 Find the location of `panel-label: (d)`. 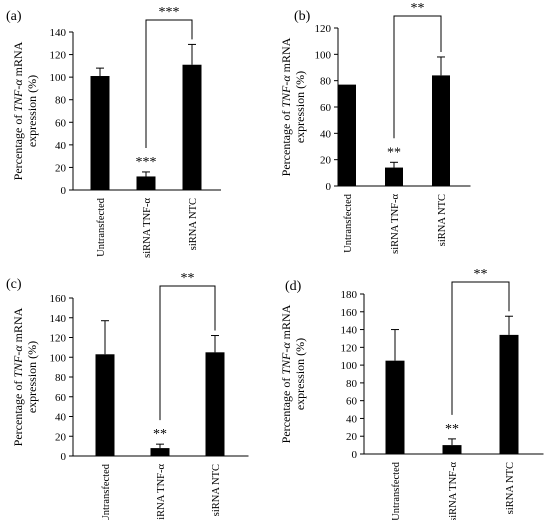

panel-label: (d) is located at coordinates (293, 286).